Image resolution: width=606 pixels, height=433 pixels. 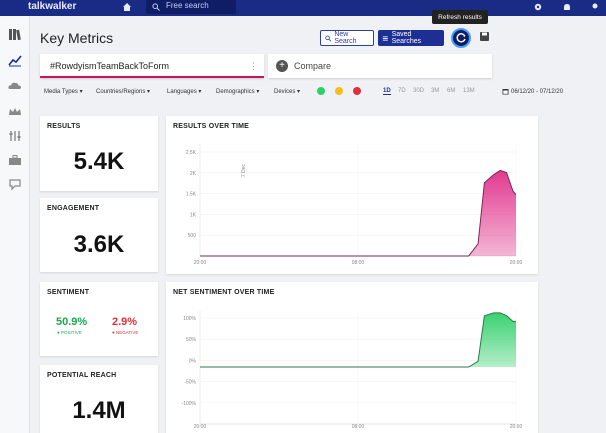 What do you see at coordinates (190, 383) in the screenshot?
I see `y-tick-label: -50%` at bounding box center [190, 383].